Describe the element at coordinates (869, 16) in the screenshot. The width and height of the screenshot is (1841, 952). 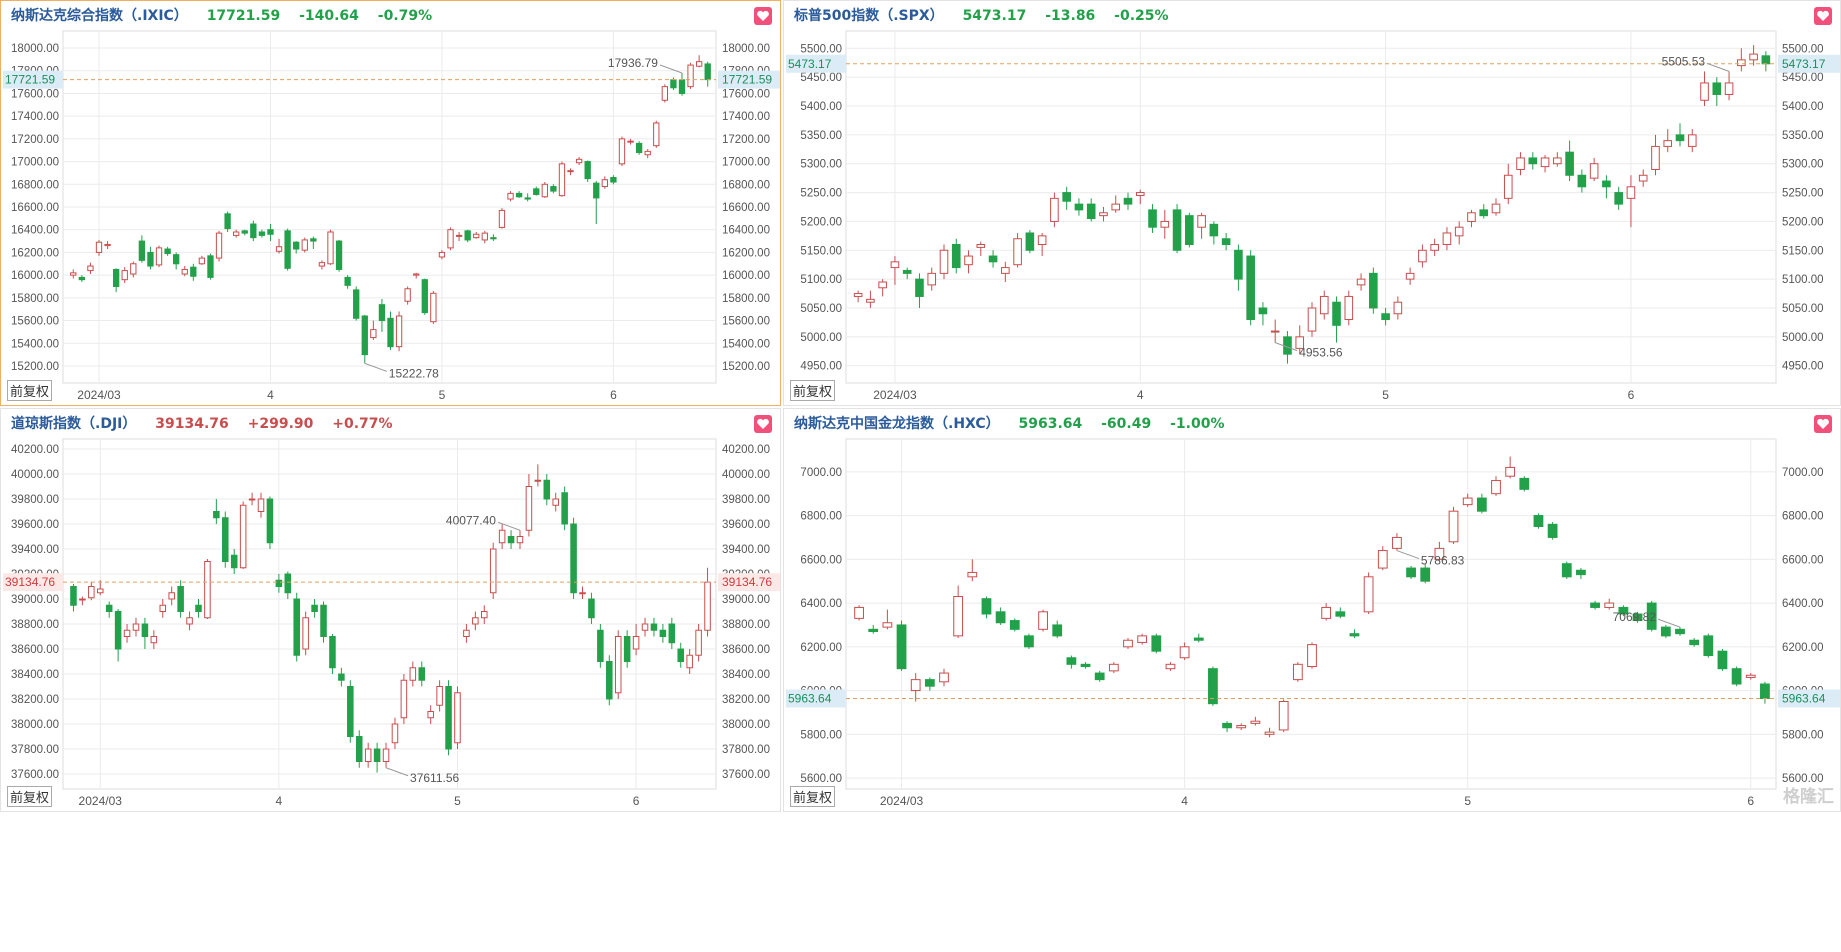
I see `index-name: 标普500指数（.SPX）` at that location.